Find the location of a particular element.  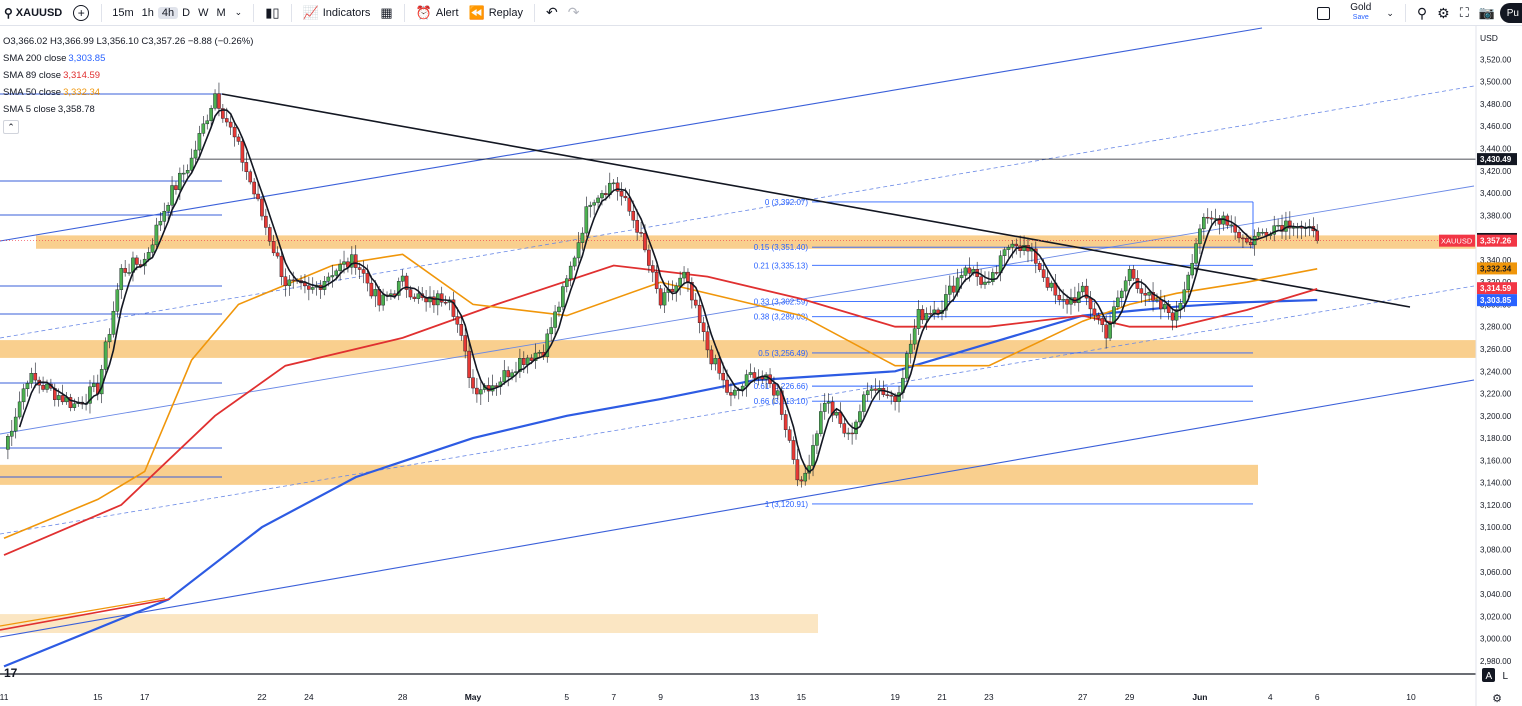

redo-button: ↷ is located at coordinates (574, 13).